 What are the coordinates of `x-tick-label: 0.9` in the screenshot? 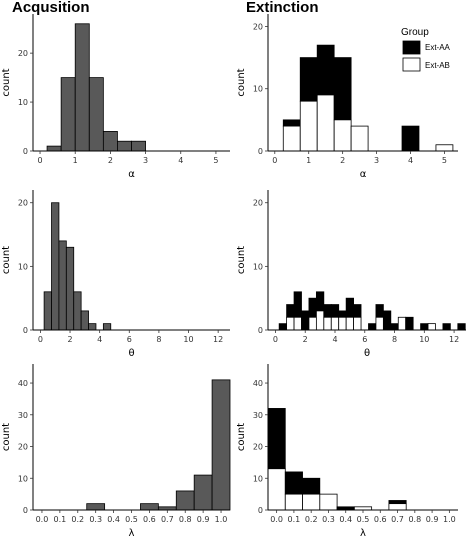 It's located at (432, 519).